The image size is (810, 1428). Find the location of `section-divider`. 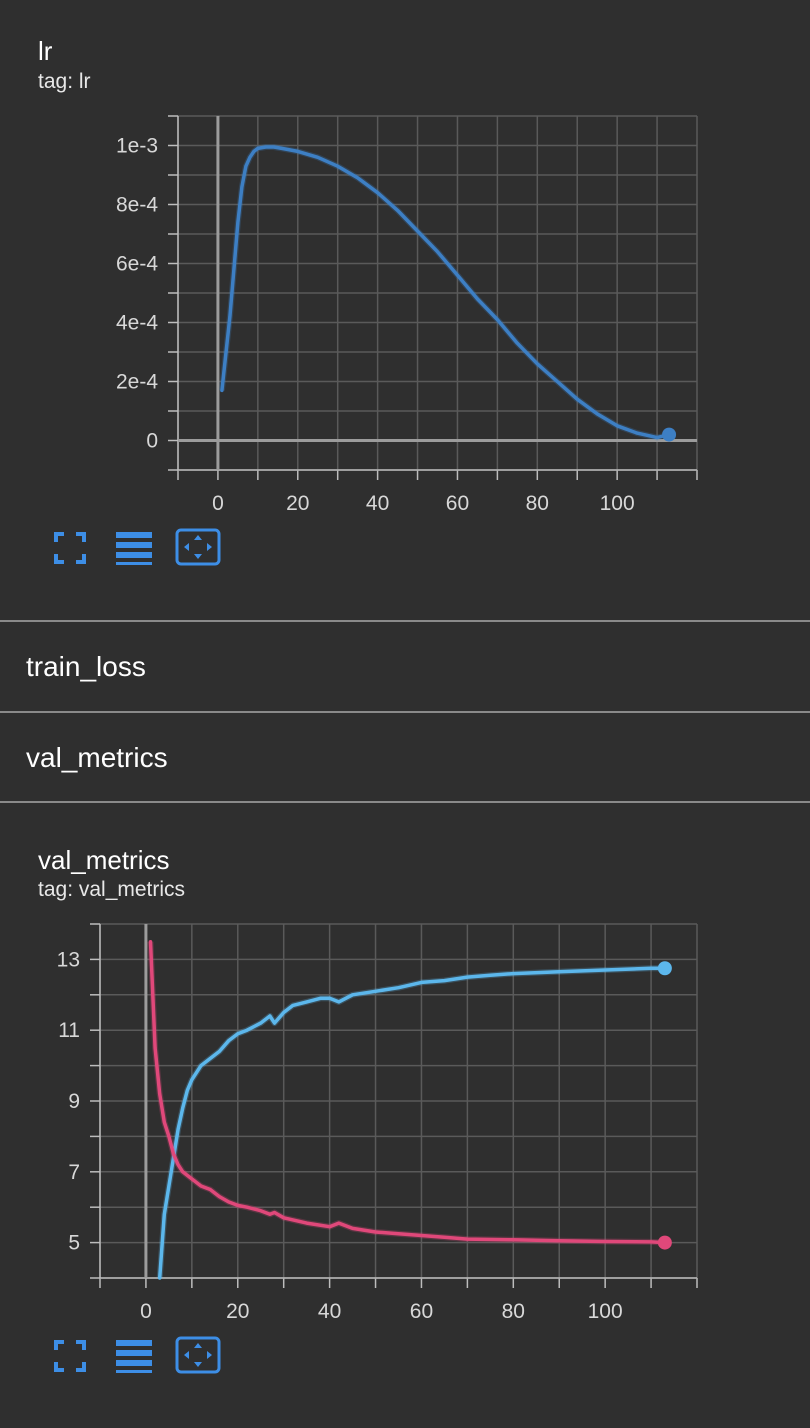

section-divider is located at coordinates (405, 802).